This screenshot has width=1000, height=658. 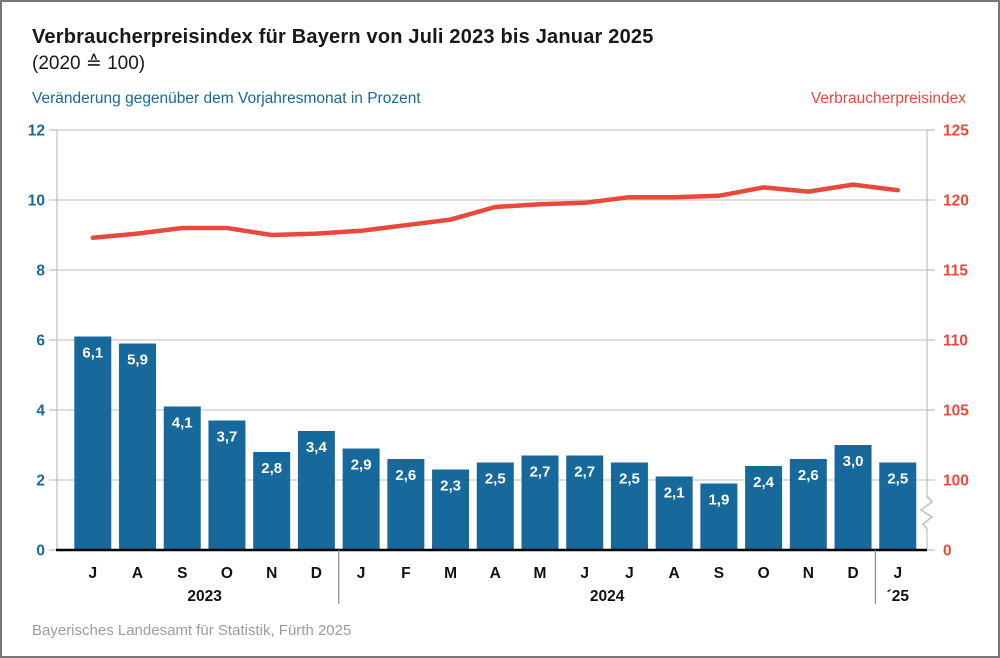 I want to click on bar-value-label: 3,4, so click(x=317, y=447).